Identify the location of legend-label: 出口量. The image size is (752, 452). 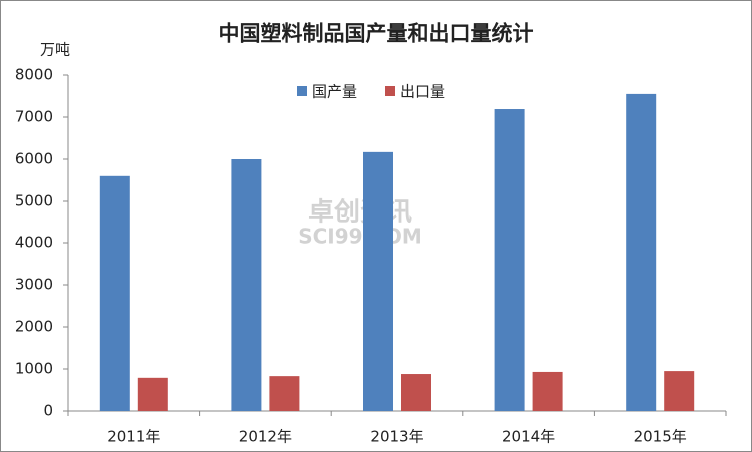
(422, 92).